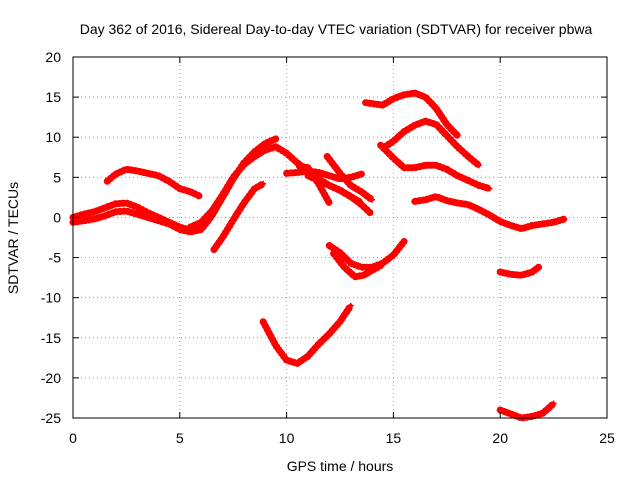 This screenshot has width=640, height=480. I want to click on x-tick-label: 0, so click(73, 438).